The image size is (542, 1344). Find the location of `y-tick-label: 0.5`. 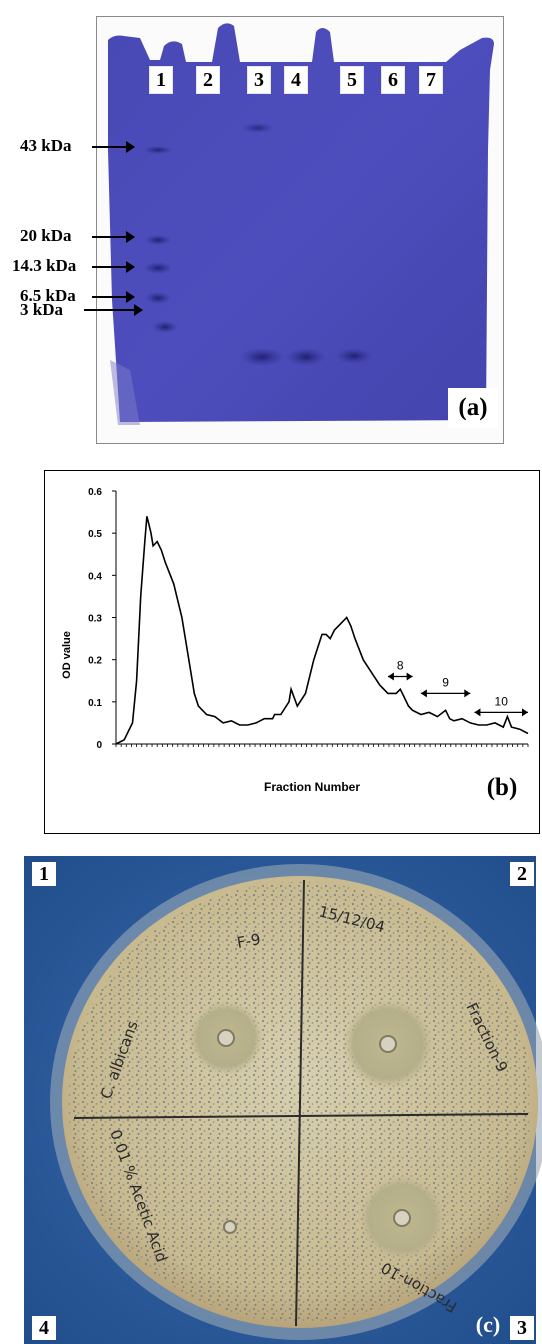

y-tick-label: 0.5 is located at coordinates (95, 534).